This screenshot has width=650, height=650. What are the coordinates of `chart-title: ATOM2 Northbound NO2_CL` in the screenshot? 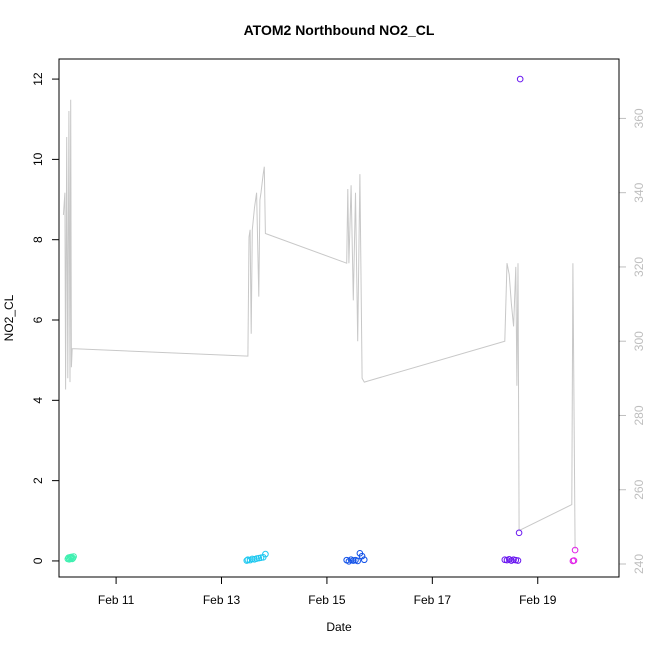 It's located at (339, 30).